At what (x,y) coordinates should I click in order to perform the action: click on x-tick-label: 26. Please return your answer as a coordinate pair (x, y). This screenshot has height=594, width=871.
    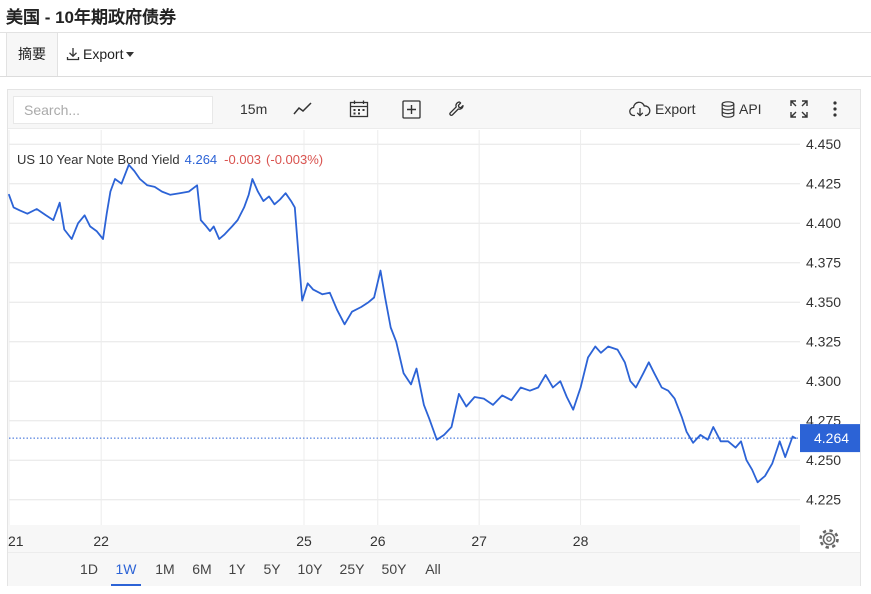
    Looking at the image, I should click on (378, 541).